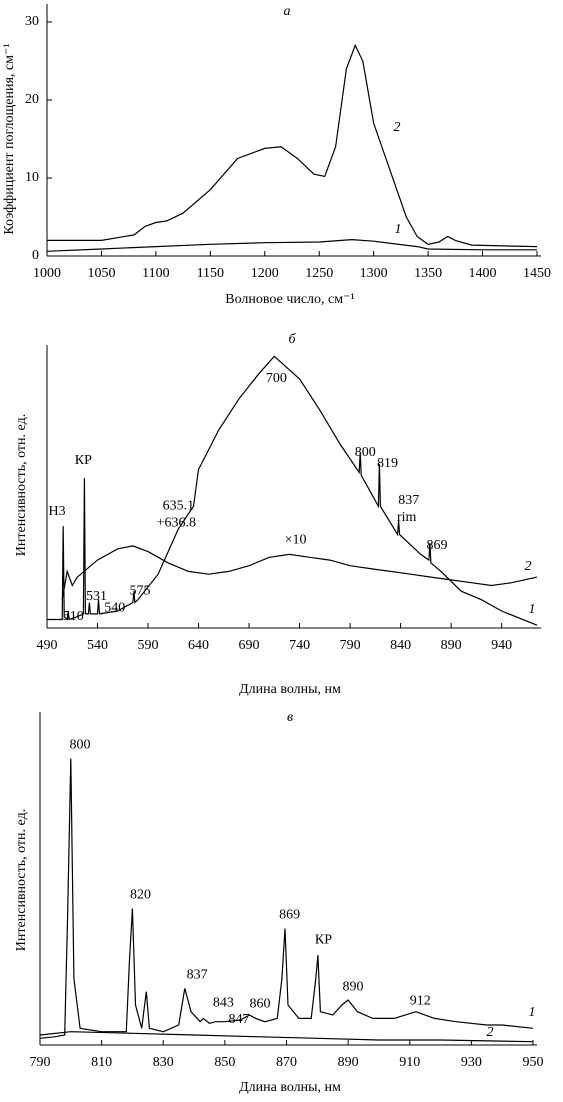 The width and height of the screenshot is (563, 1102). I want to click on x-tick-label: 740, so click(299, 645).